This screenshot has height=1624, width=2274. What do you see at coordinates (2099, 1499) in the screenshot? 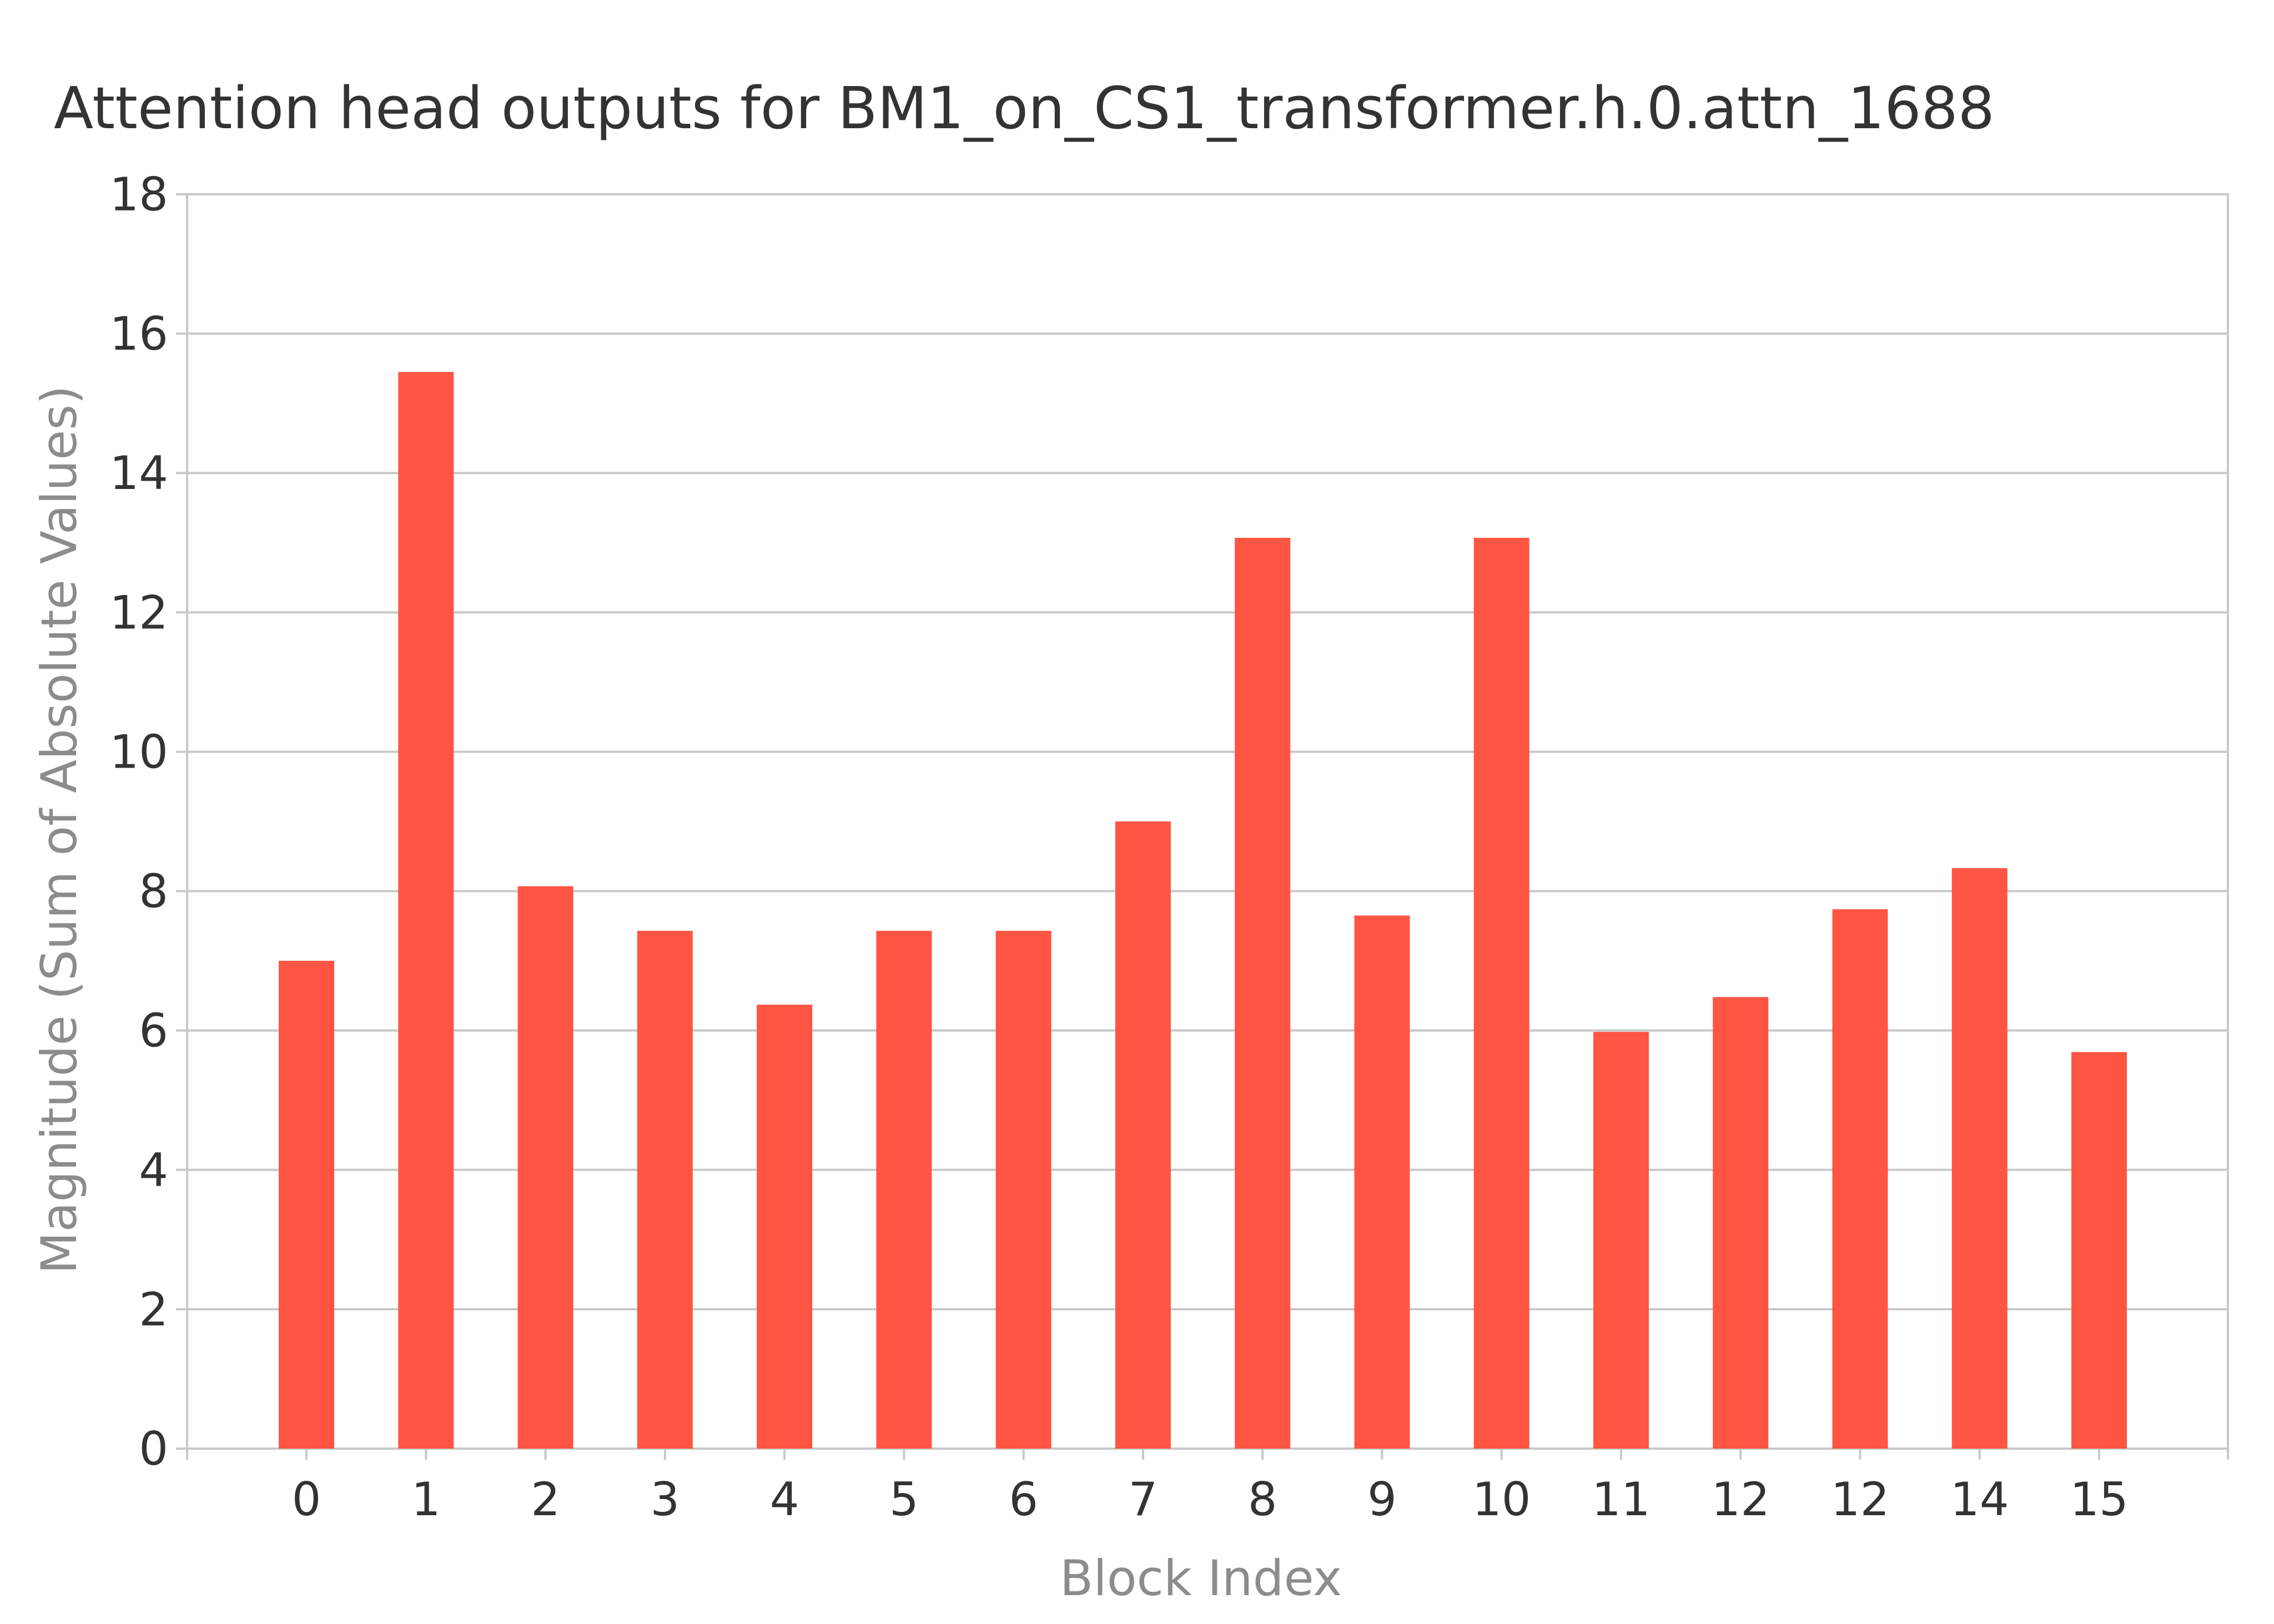
I see `x-tick-label: 15` at bounding box center [2099, 1499].